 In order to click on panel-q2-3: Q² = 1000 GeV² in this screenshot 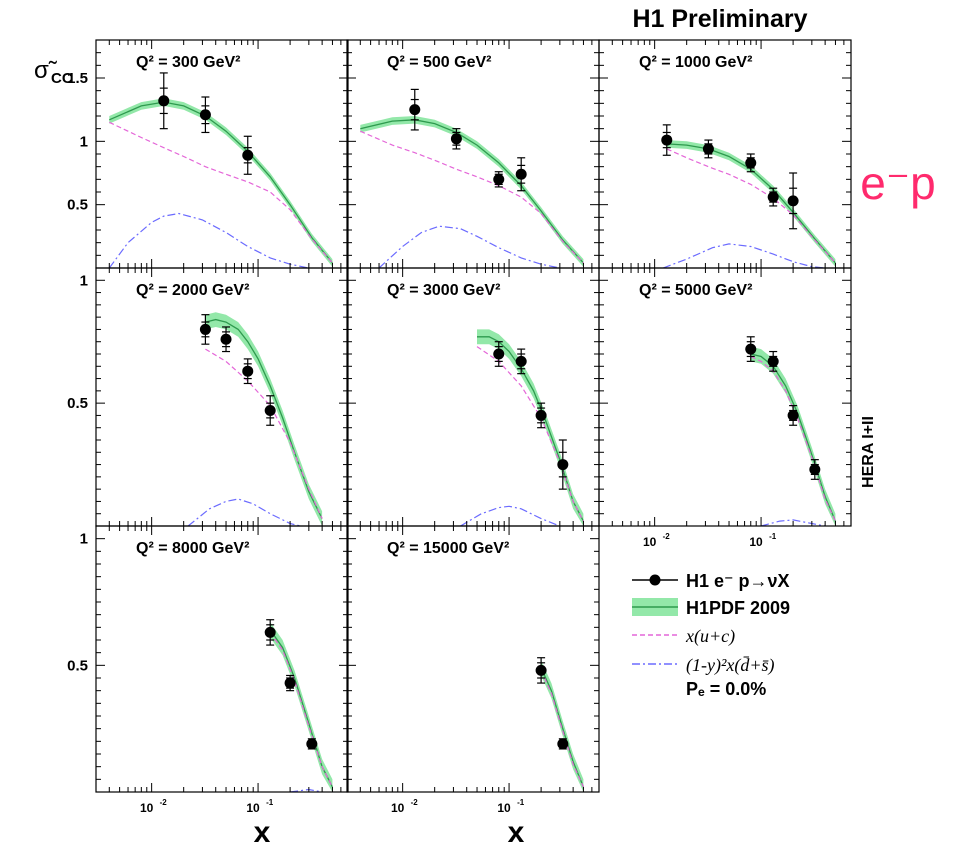, I will do `click(725, 154)`.